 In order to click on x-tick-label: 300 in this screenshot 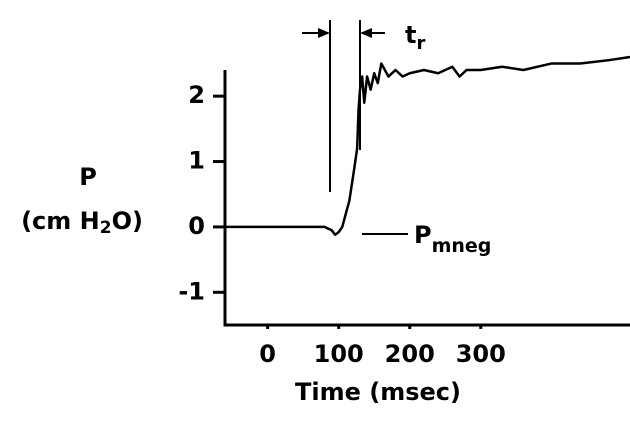, I will do `click(481, 354)`.